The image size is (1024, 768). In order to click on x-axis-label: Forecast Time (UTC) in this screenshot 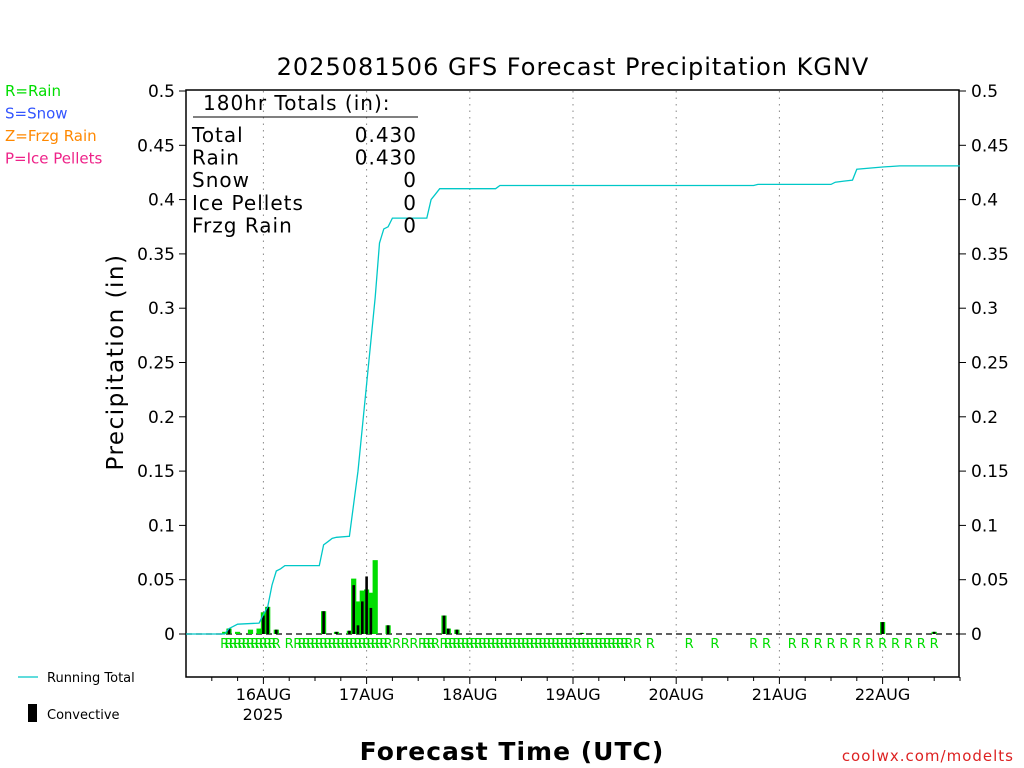, I will do `click(512, 751)`.